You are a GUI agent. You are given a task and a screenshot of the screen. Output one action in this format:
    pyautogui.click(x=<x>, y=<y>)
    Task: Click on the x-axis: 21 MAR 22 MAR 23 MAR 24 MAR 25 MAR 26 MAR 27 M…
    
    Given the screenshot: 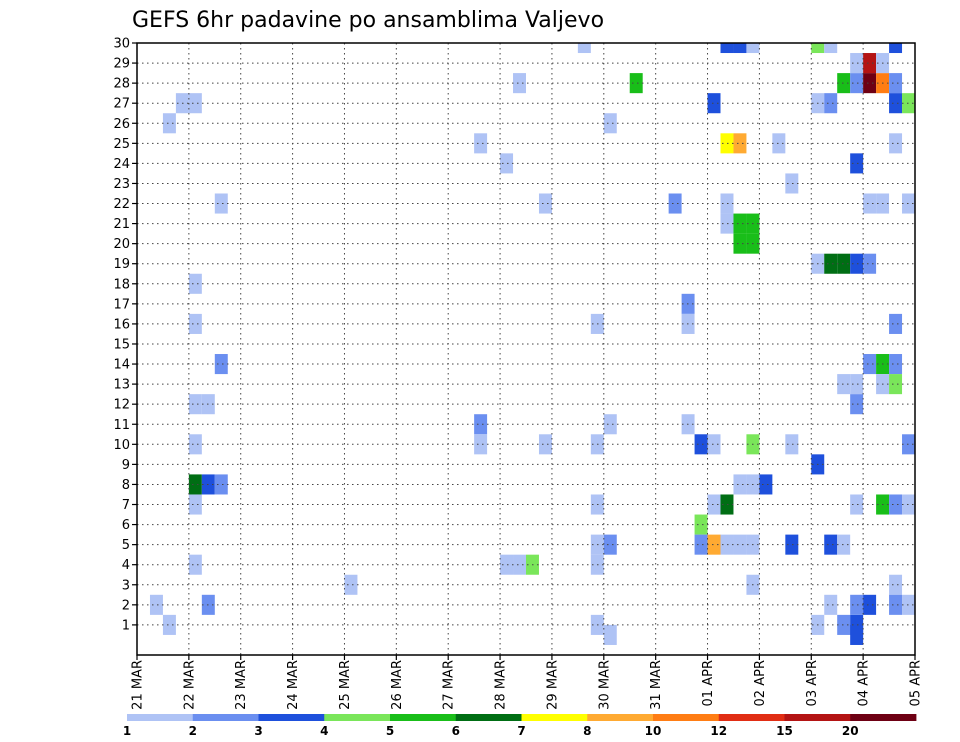 What is the action you would take?
    pyautogui.click(x=527, y=682)
    